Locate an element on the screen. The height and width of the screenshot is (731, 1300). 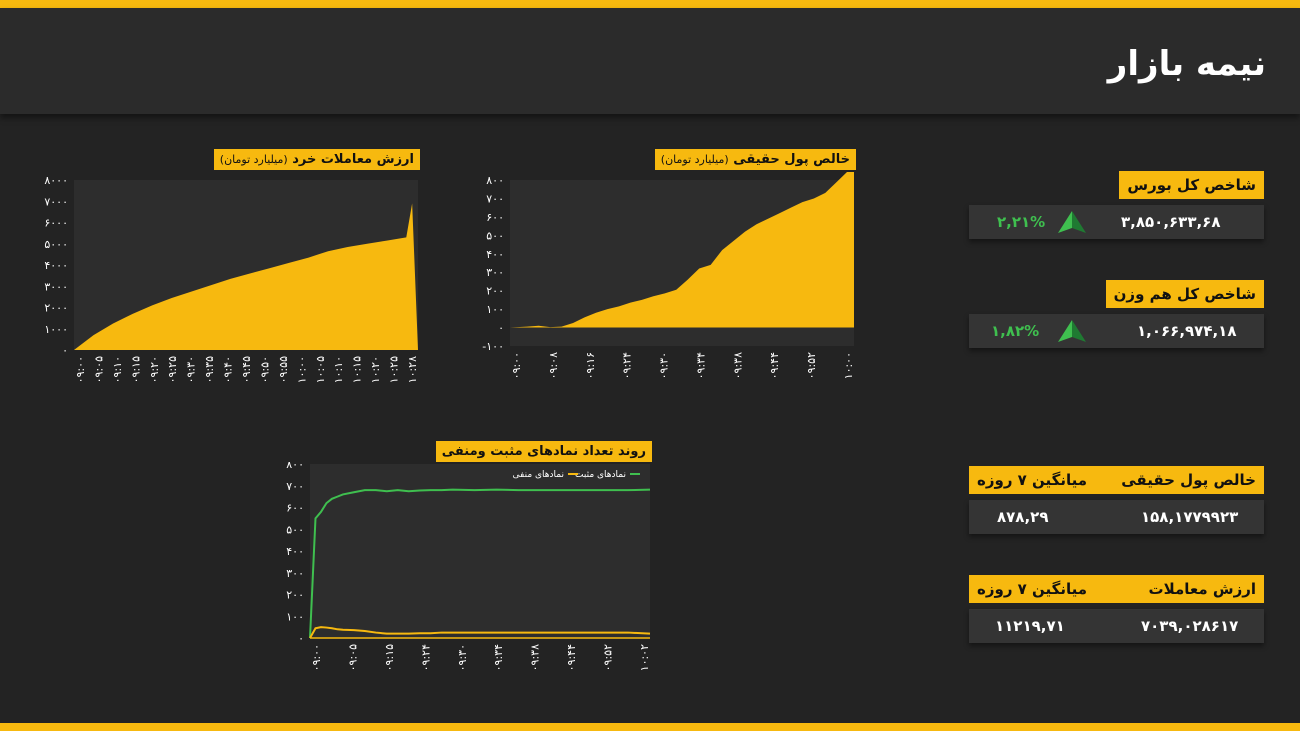
real-money-label: خالص پول حقیقی is located at coordinates (1188, 480).